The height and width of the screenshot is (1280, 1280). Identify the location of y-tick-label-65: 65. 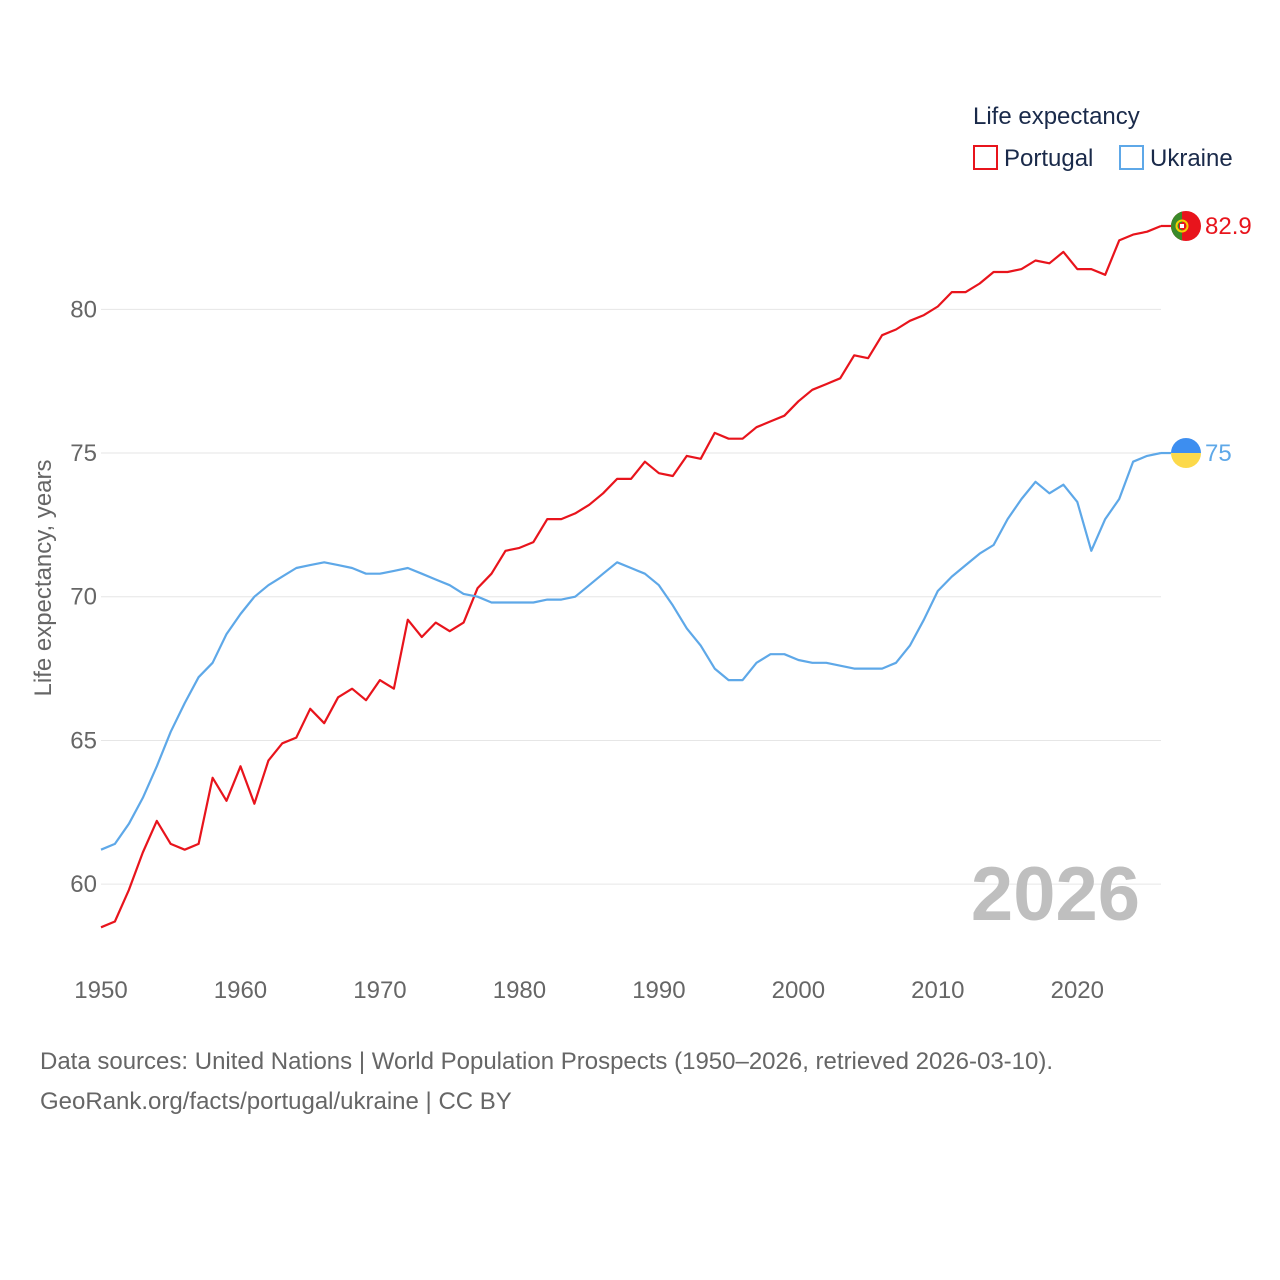
(83, 740).